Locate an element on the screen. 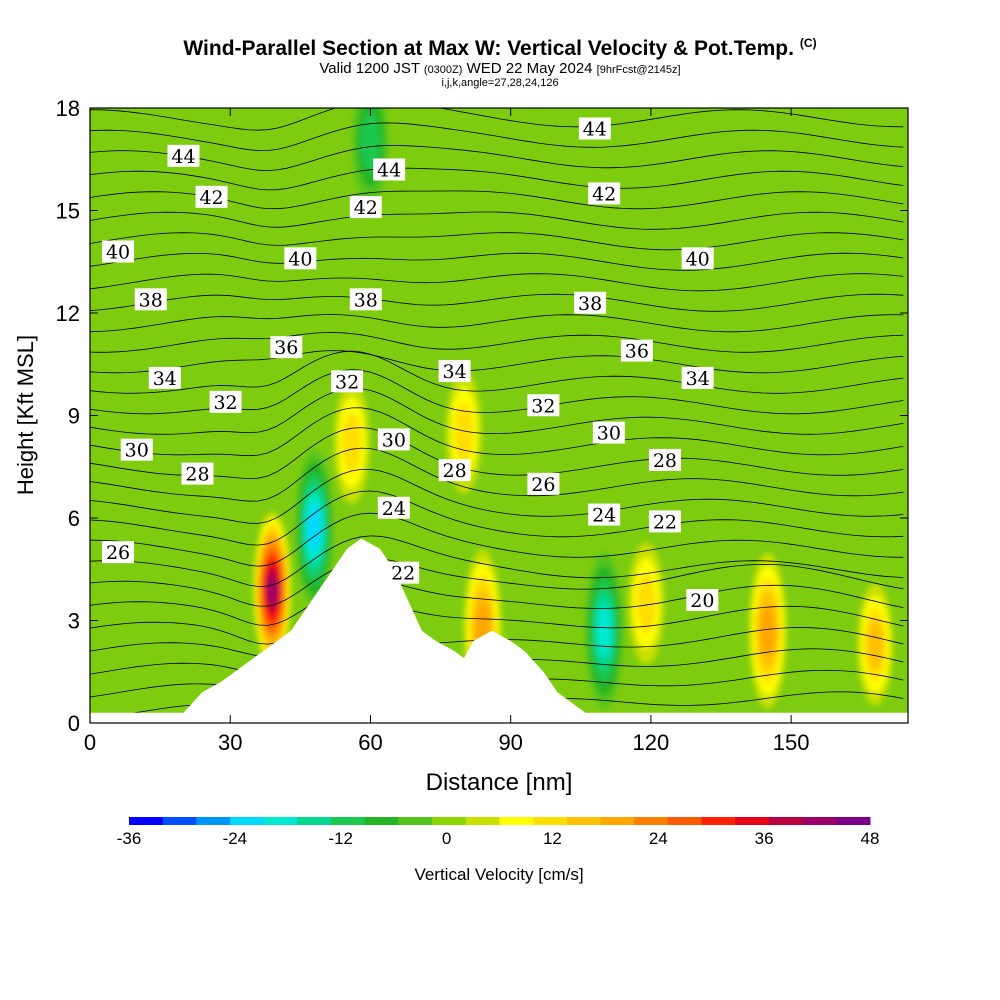 Image resolution: width=1000 pixels, height=1000 pixels. contour-label: 32 is located at coordinates (543, 405).